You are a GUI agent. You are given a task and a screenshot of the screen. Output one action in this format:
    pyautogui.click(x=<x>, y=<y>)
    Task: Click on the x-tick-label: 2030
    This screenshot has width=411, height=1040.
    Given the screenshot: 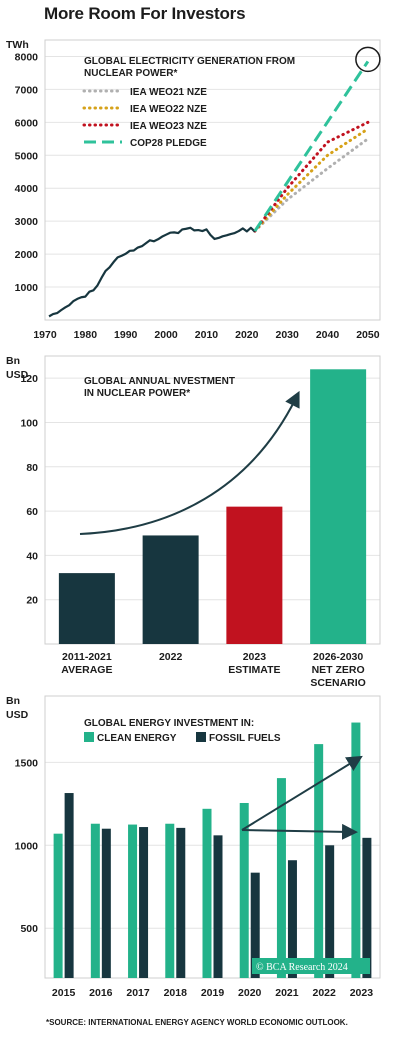 What is the action you would take?
    pyautogui.click(x=287, y=335)
    